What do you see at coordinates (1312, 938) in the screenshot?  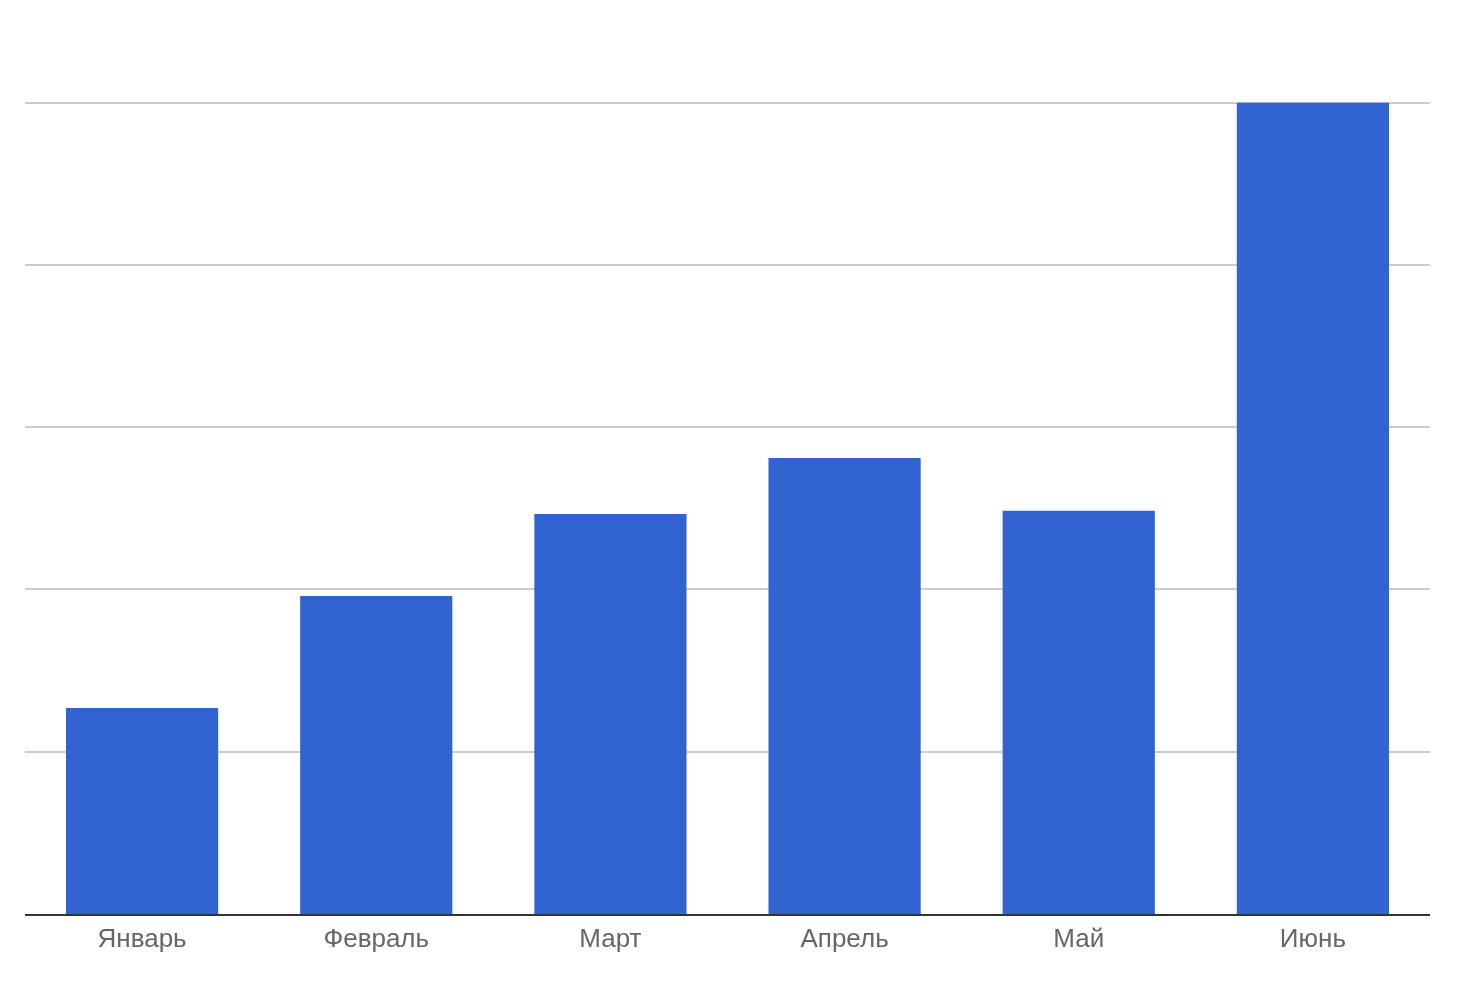 I see `x-tick-label: Июнь` at bounding box center [1312, 938].